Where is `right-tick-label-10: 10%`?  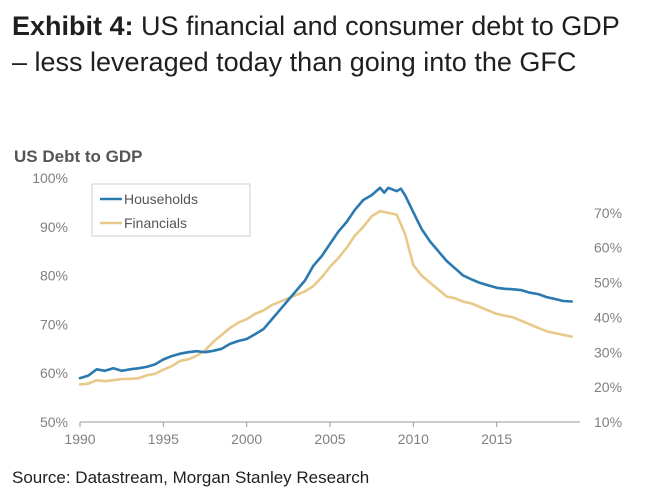 right-tick-label-10: 10% is located at coordinates (608, 422).